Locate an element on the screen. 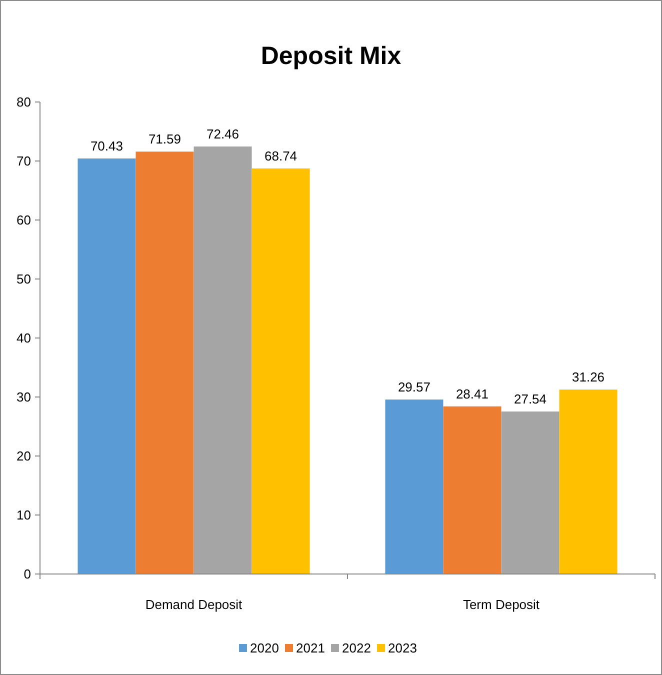  data-label: 31.26 is located at coordinates (588, 377).